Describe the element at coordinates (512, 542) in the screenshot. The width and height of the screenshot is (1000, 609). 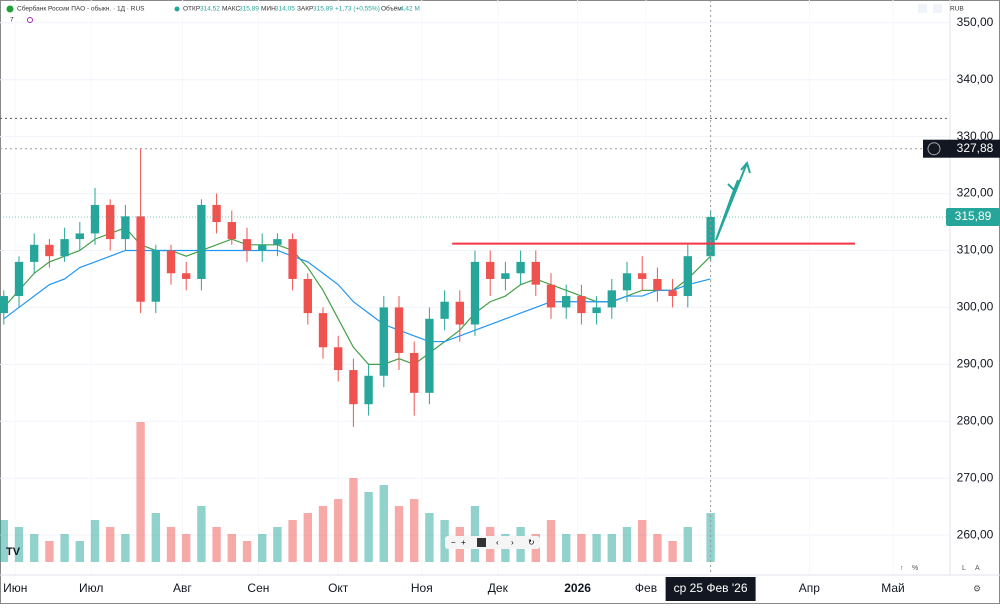
I see `scroll-right: ›` at that location.